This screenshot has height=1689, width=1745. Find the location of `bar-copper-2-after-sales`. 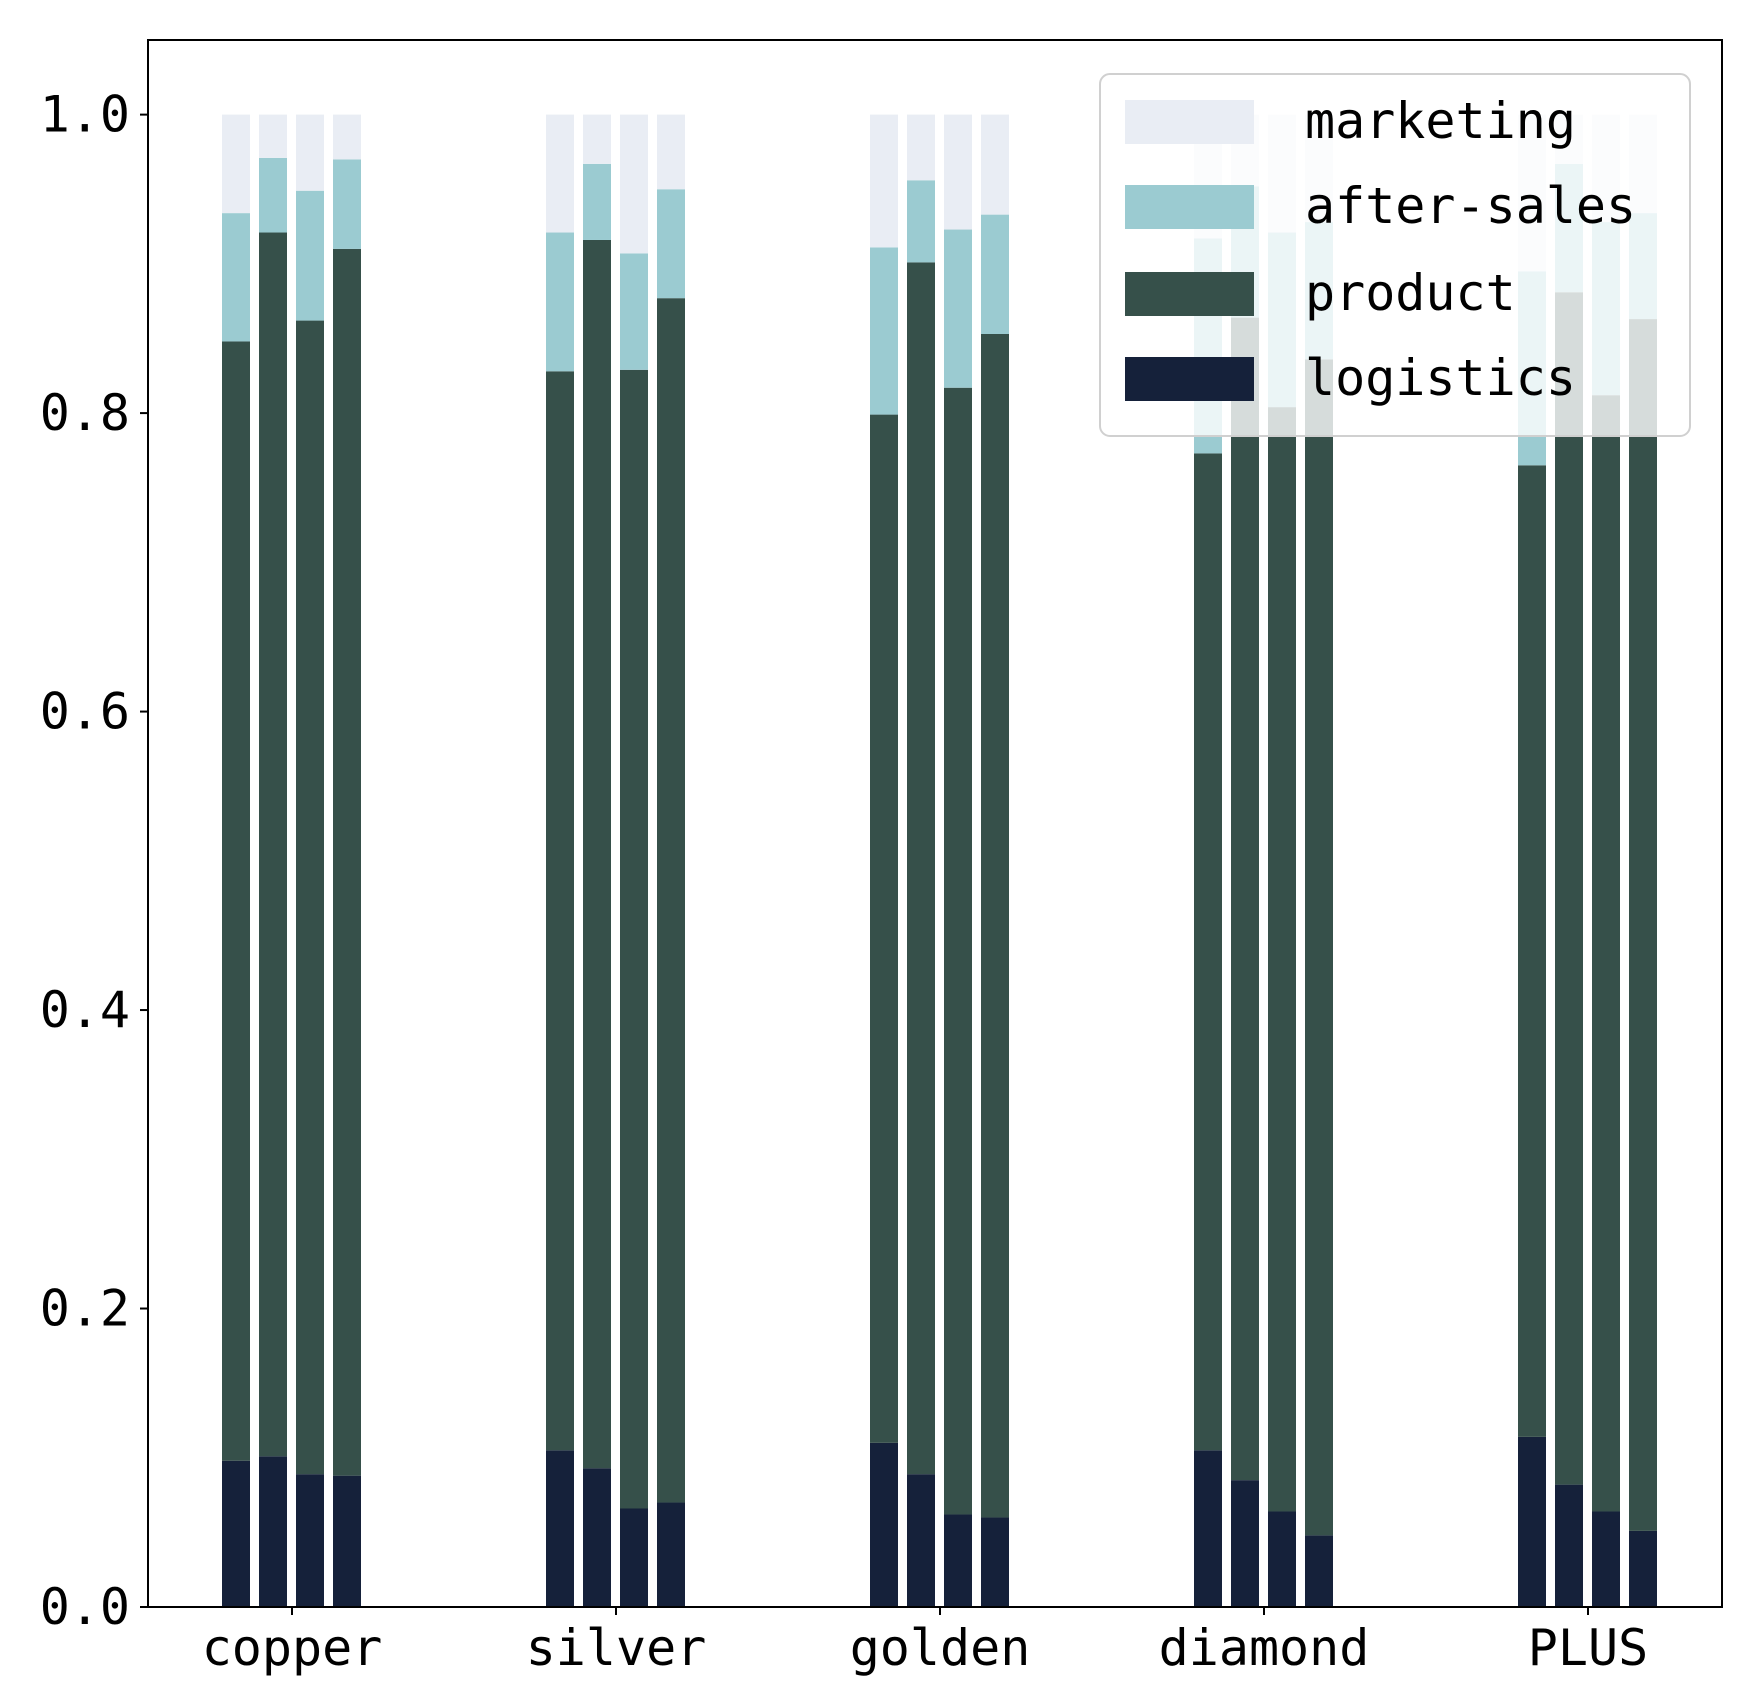

bar-copper-2-after-sales is located at coordinates (273, 195).